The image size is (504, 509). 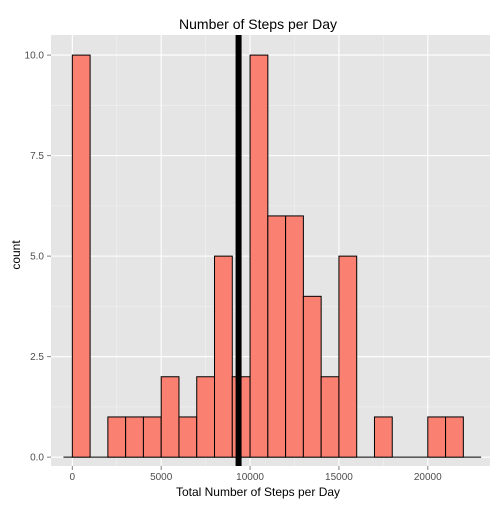 I want to click on y-axis-ticks: 0.0 2.5 5.0 7.5 10.0, so click(x=38, y=257).